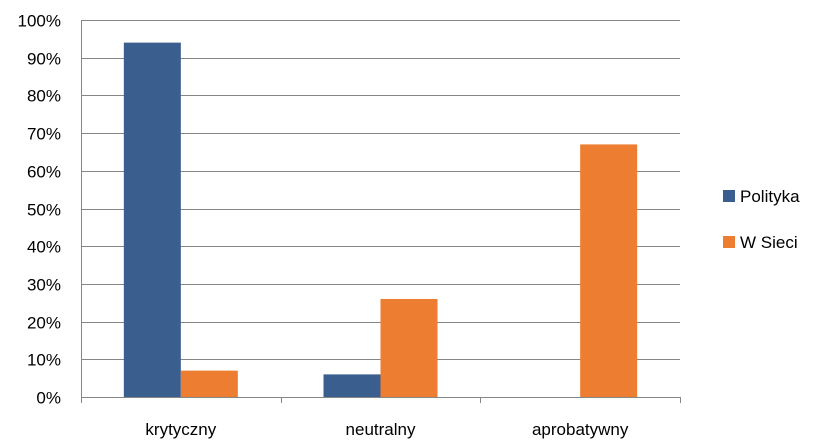 This screenshot has height=440, width=819. What do you see at coordinates (44, 134) in the screenshot?
I see `y-tick-label: 70%` at bounding box center [44, 134].